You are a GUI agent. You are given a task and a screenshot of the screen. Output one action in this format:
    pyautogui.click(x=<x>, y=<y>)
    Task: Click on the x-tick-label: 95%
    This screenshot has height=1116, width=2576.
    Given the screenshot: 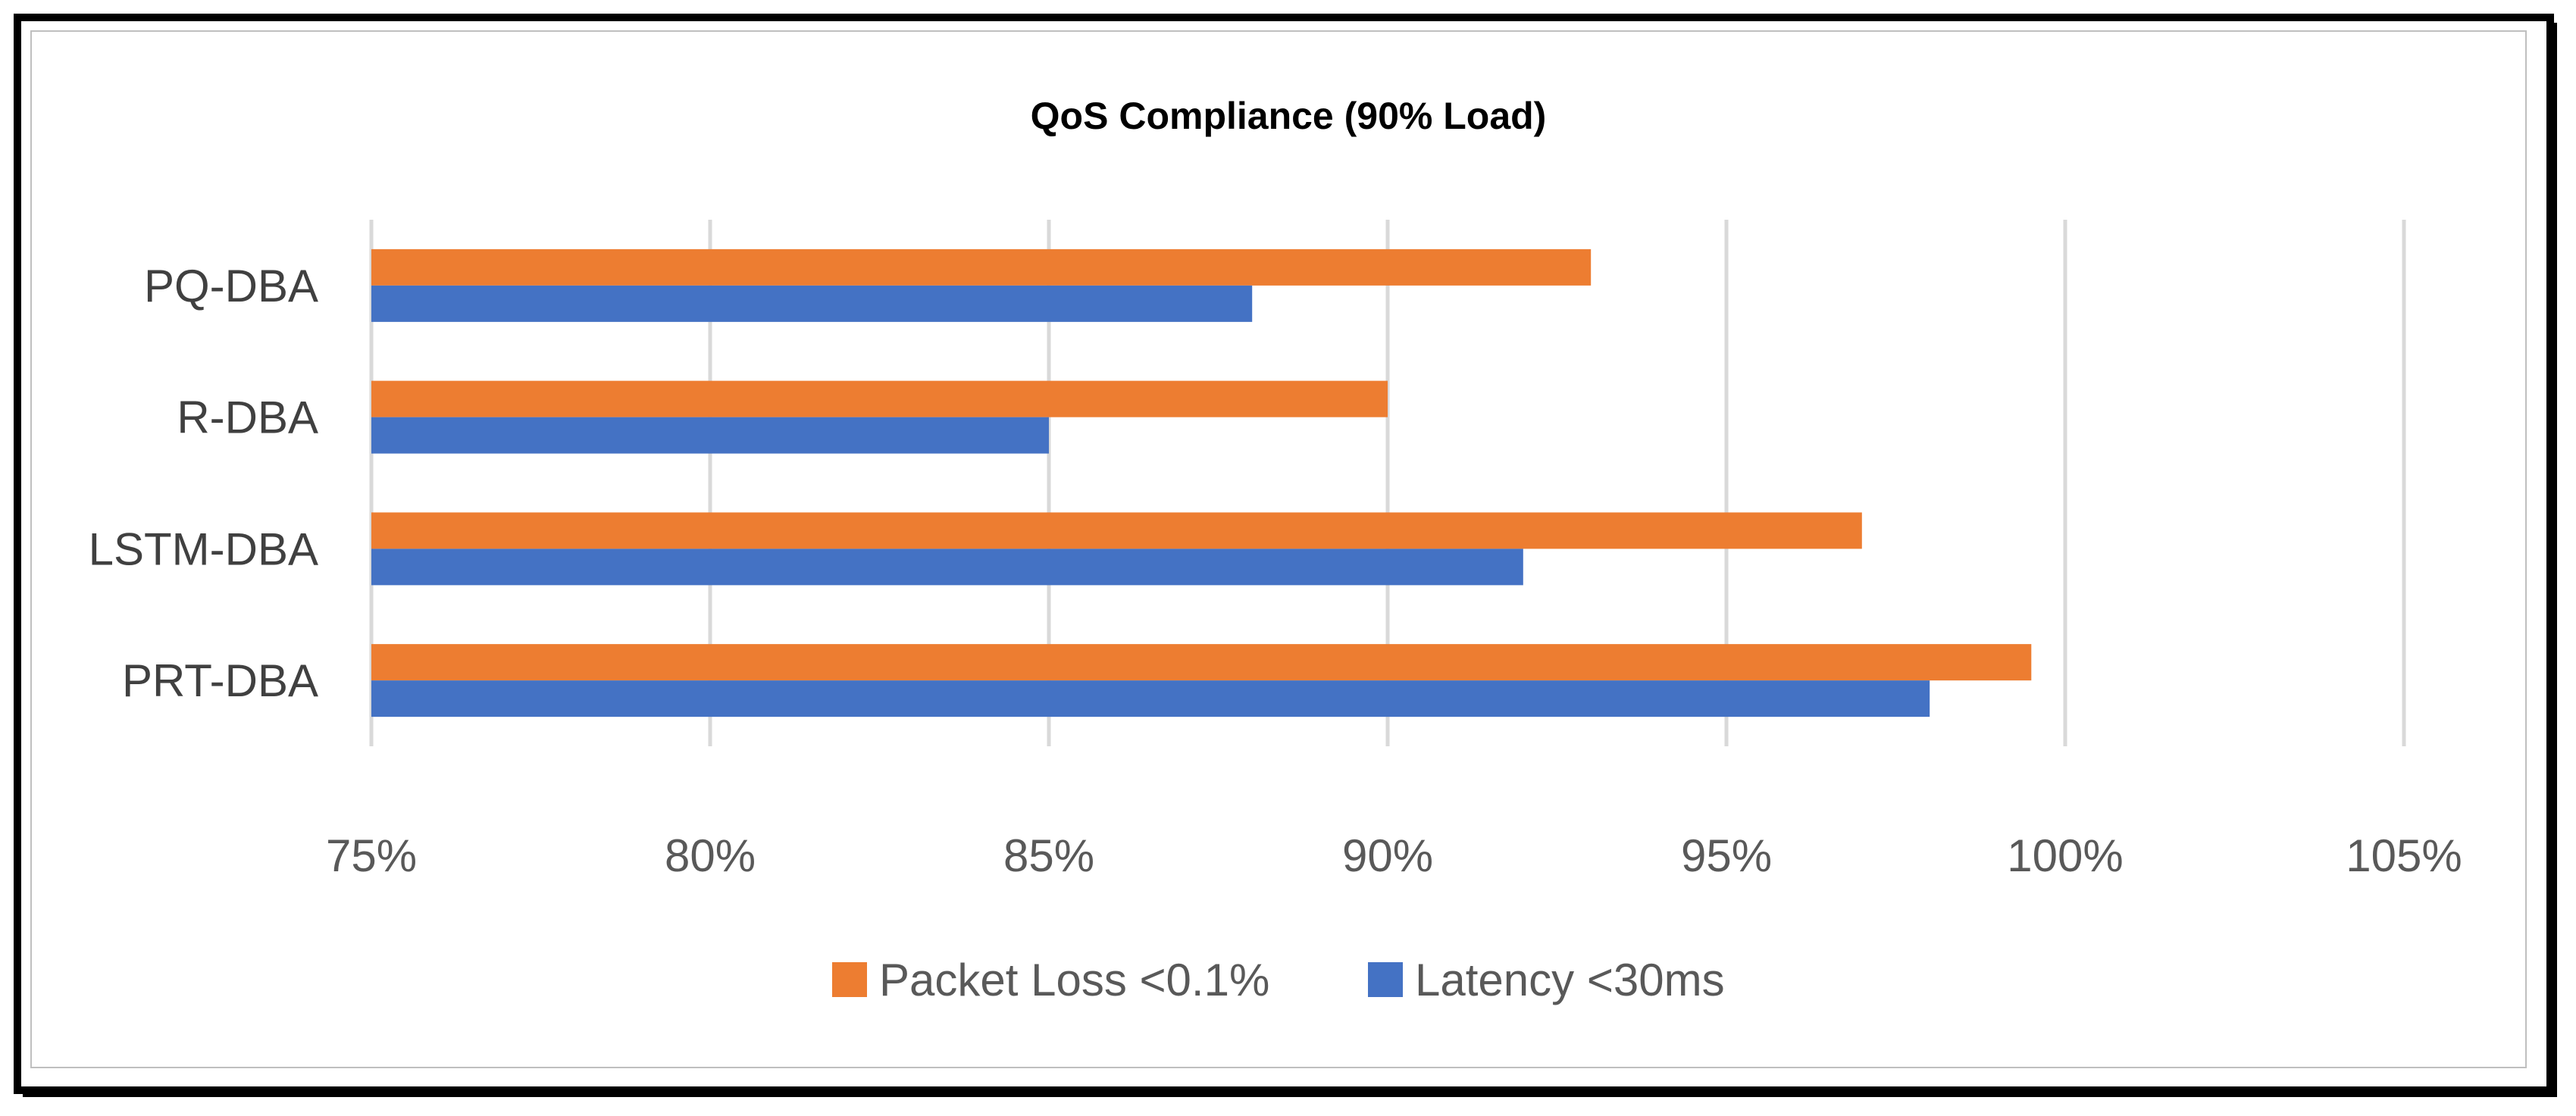 What is the action you would take?
    pyautogui.click(x=1727, y=855)
    